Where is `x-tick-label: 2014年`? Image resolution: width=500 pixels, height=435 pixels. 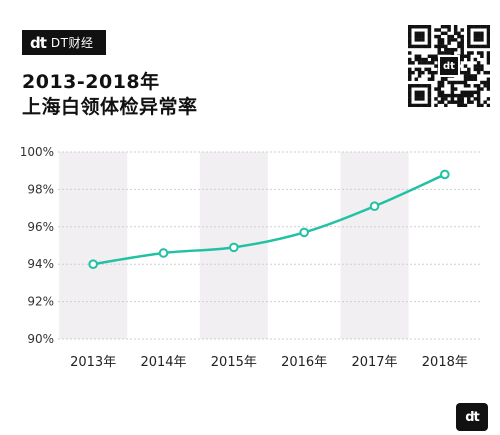 x-tick-label: 2014年 is located at coordinates (163, 362).